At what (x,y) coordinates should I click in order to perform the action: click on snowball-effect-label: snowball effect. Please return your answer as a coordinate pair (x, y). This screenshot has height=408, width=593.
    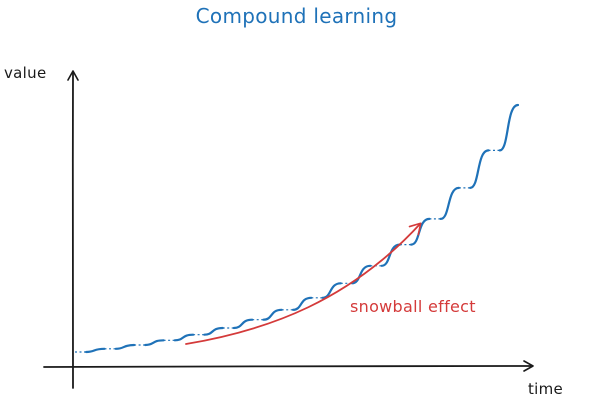
    Looking at the image, I should click on (413, 306).